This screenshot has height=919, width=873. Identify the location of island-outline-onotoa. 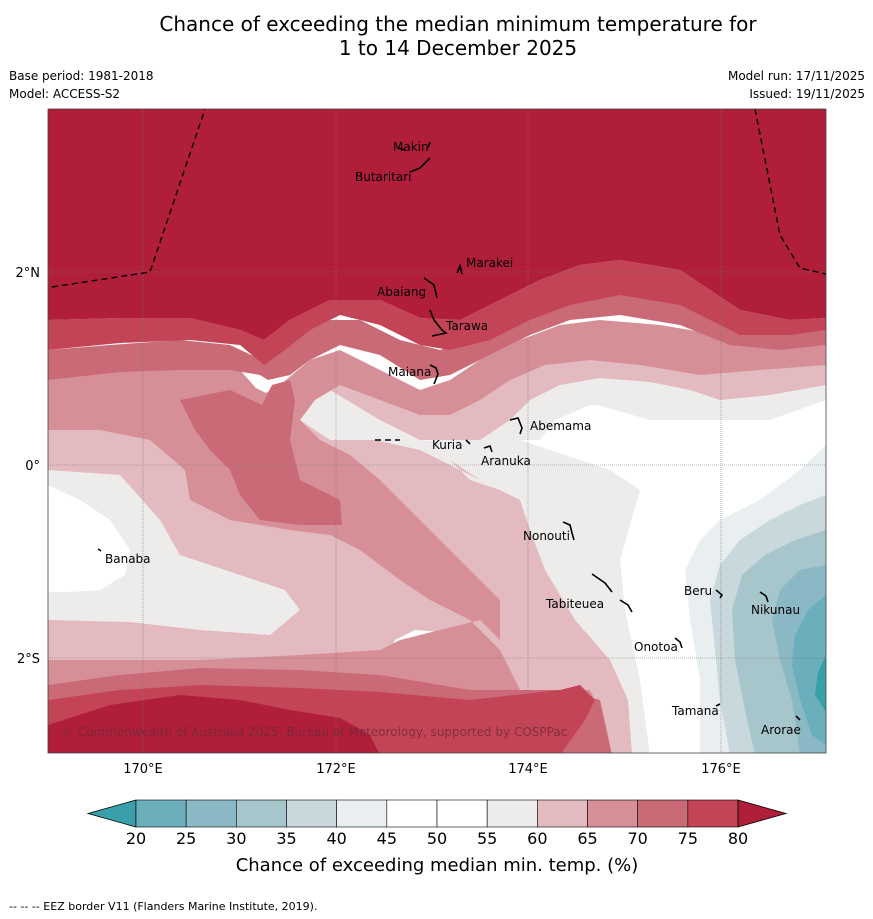
(678, 643).